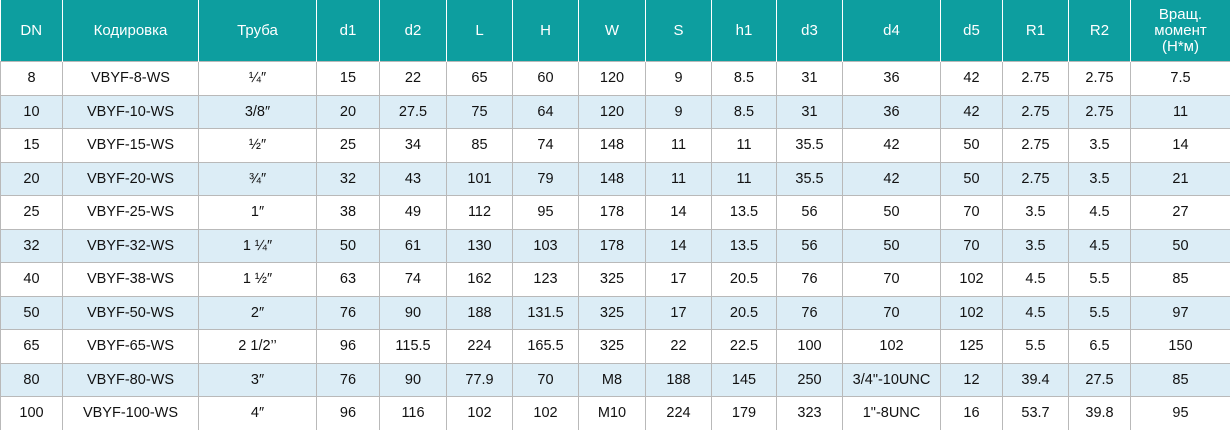 The height and width of the screenshot is (430, 1230). Describe the element at coordinates (479, 312) in the screenshot. I see `table-cell: 188` at that location.